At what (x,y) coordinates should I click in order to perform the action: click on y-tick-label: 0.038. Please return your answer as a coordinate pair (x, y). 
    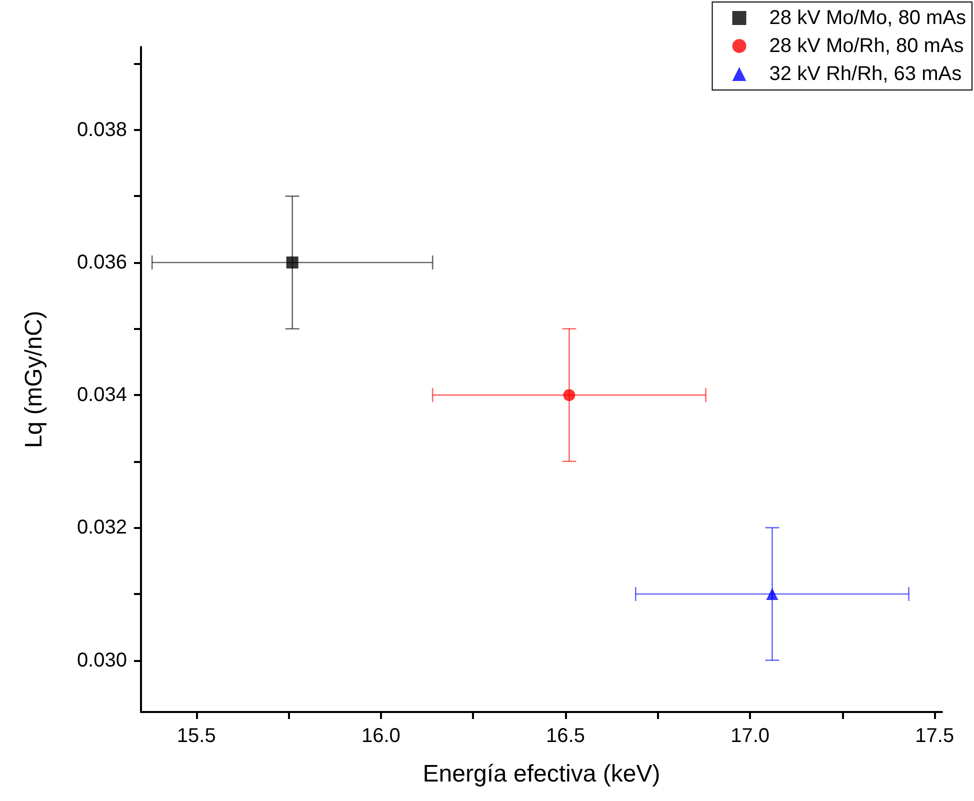
    Looking at the image, I should click on (101, 129).